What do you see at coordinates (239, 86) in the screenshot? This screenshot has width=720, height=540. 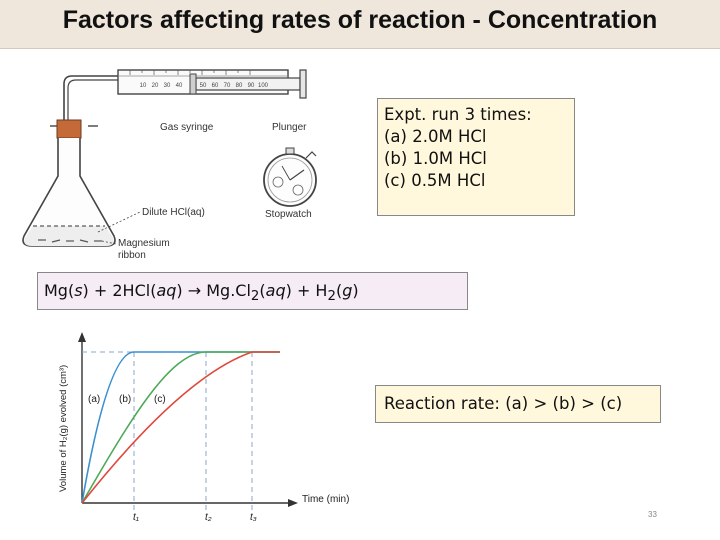 I see `scale-80: 80` at bounding box center [239, 86].